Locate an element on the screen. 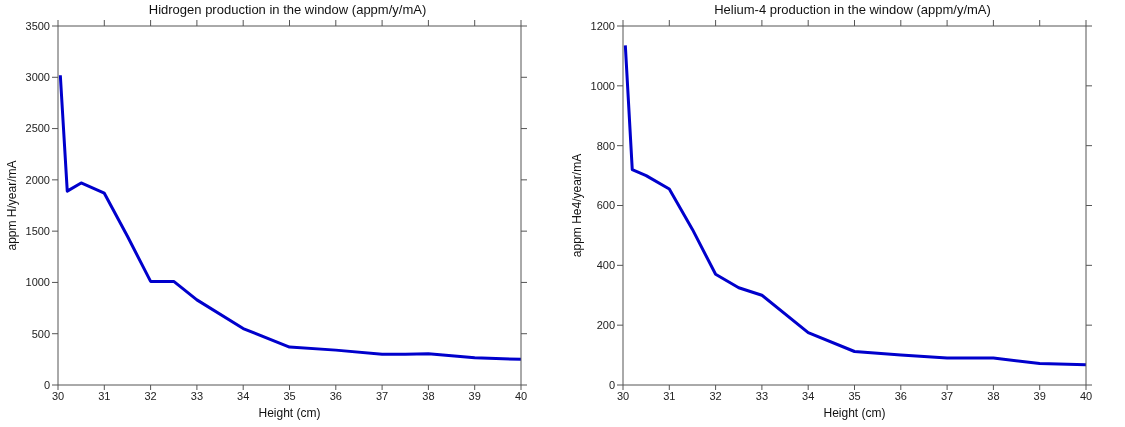 The width and height of the screenshot is (1125, 427). chart-title: Hidrogen production in the window (appm/y/mA) is located at coordinates (287, 9).